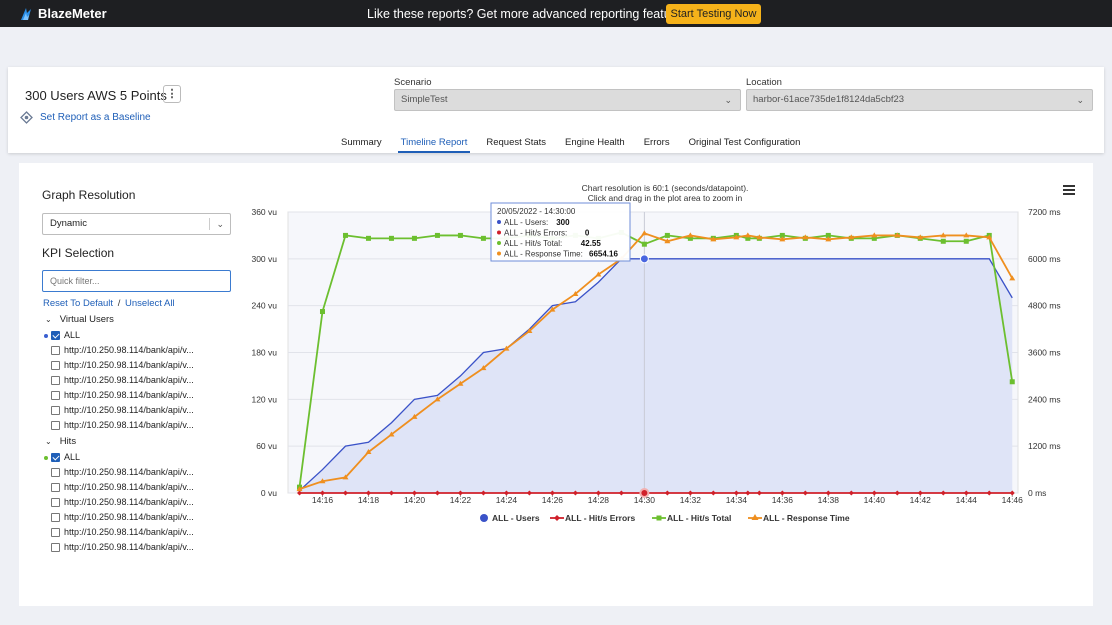  Describe the element at coordinates (361, 142) in the screenshot. I see `tab-summary: Summary` at that location.